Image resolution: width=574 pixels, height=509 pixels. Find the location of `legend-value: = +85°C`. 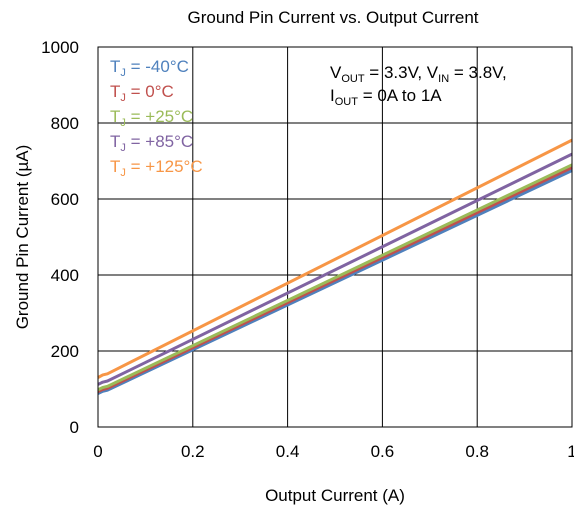

legend-value: = +85°C is located at coordinates (159, 141).